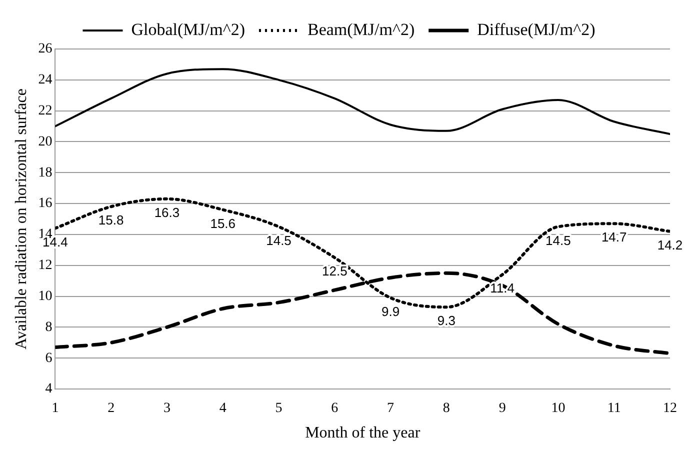 This screenshot has height=455, width=694. Describe the element at coordinates (21, 219) in the screenshot. I see `y-axis-title: Available radiation on horizontal surface` at that location.